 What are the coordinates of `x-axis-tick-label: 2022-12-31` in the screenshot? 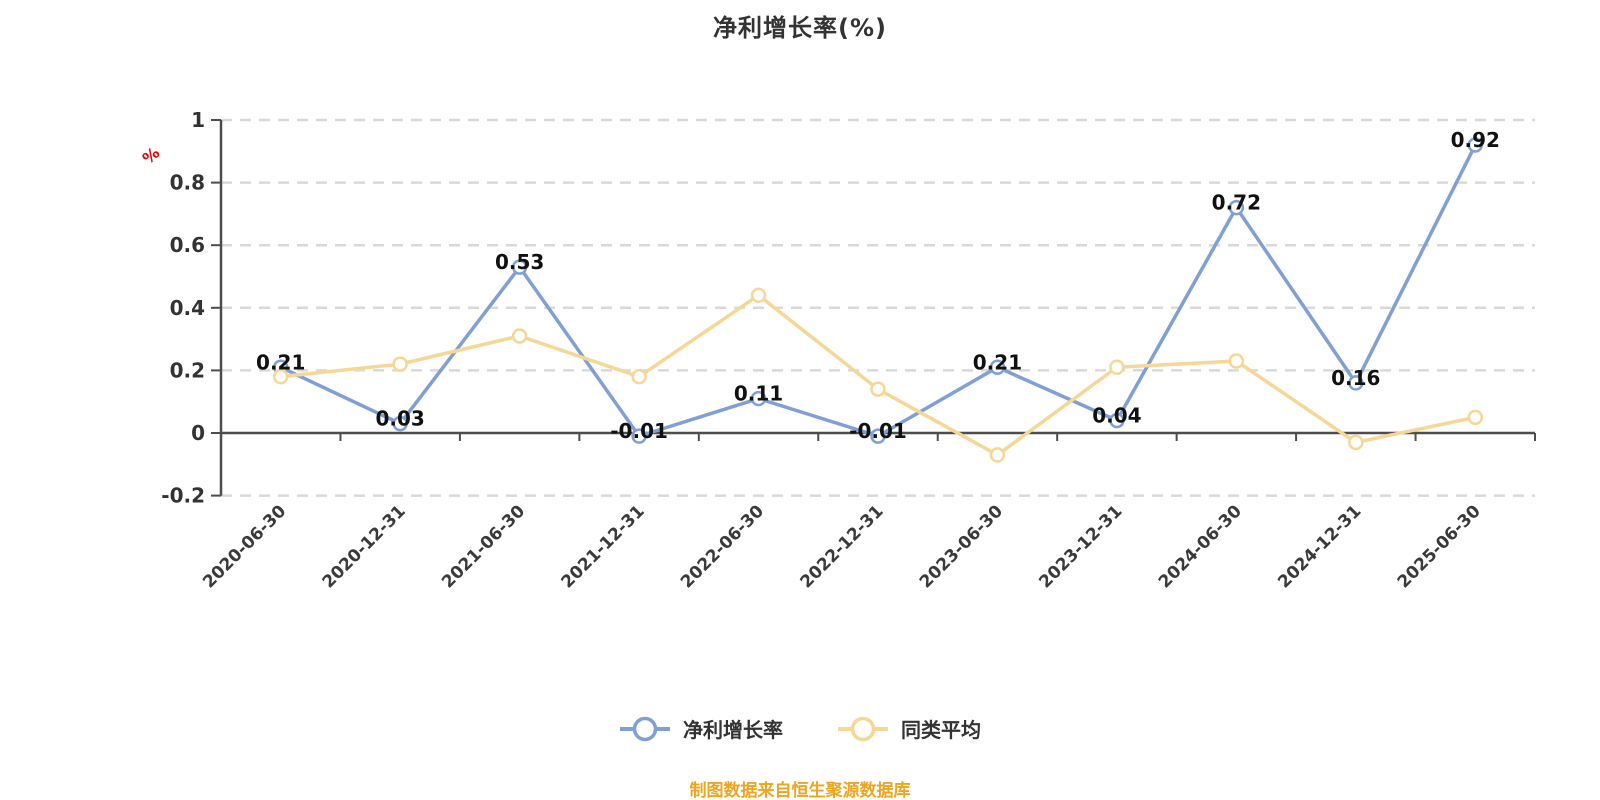 It's located at (841, 546).